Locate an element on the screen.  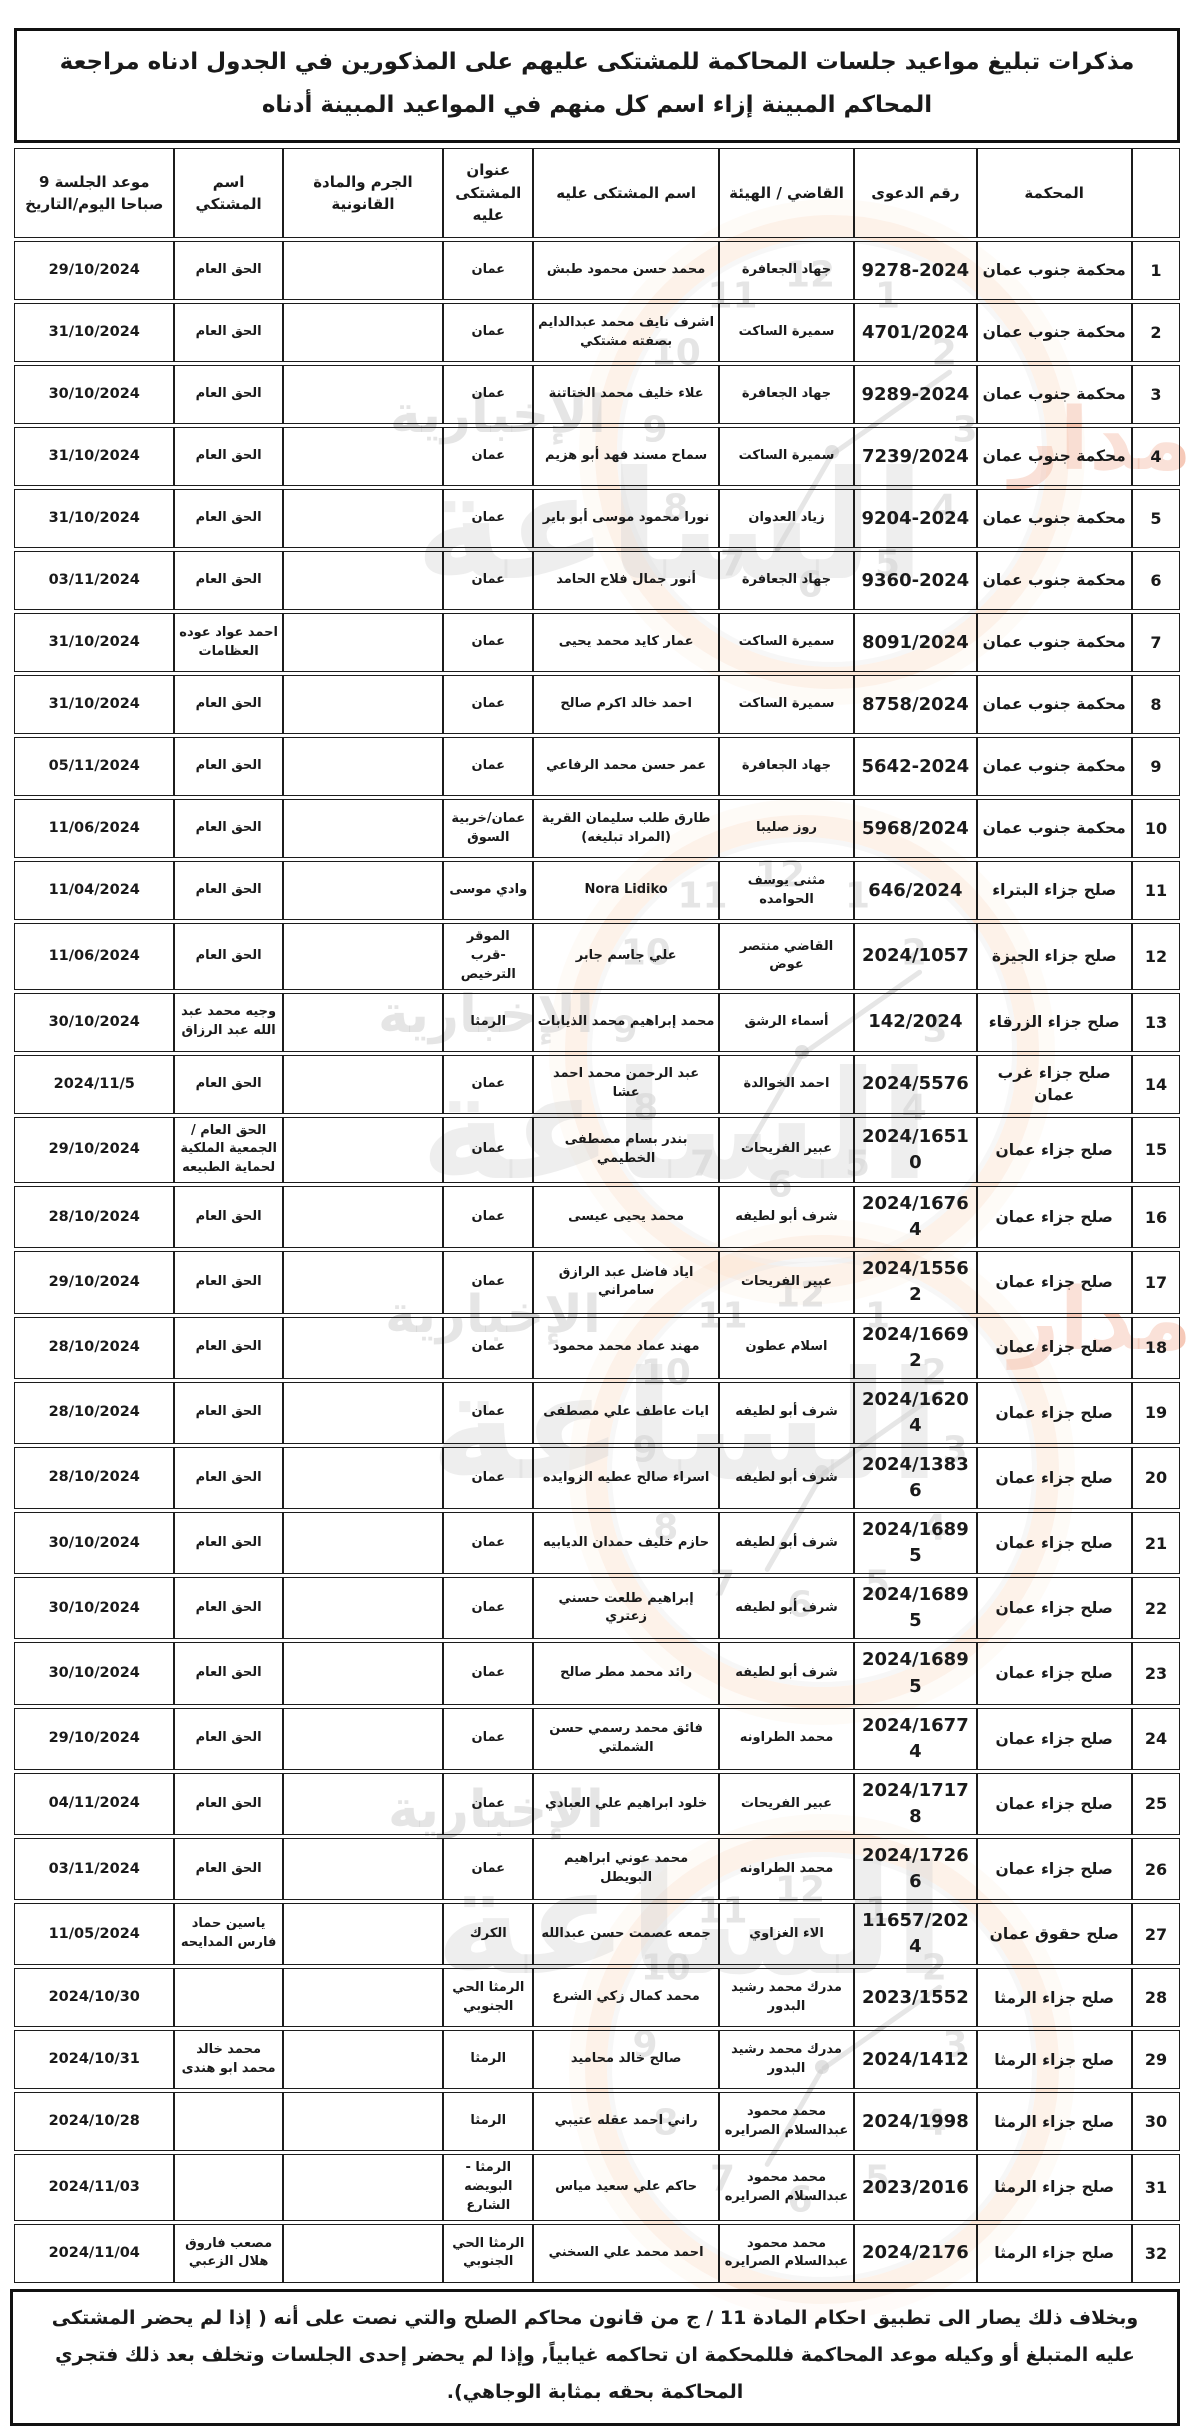
cell-judge: شرف أبو لطيفه is located at coordinates (786, 1608).